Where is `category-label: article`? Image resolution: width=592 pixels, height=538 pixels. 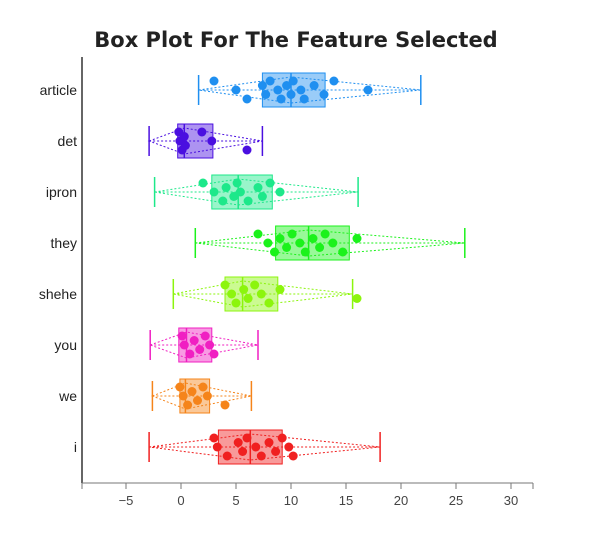 category-label: article is located at coordinates (59, 90).